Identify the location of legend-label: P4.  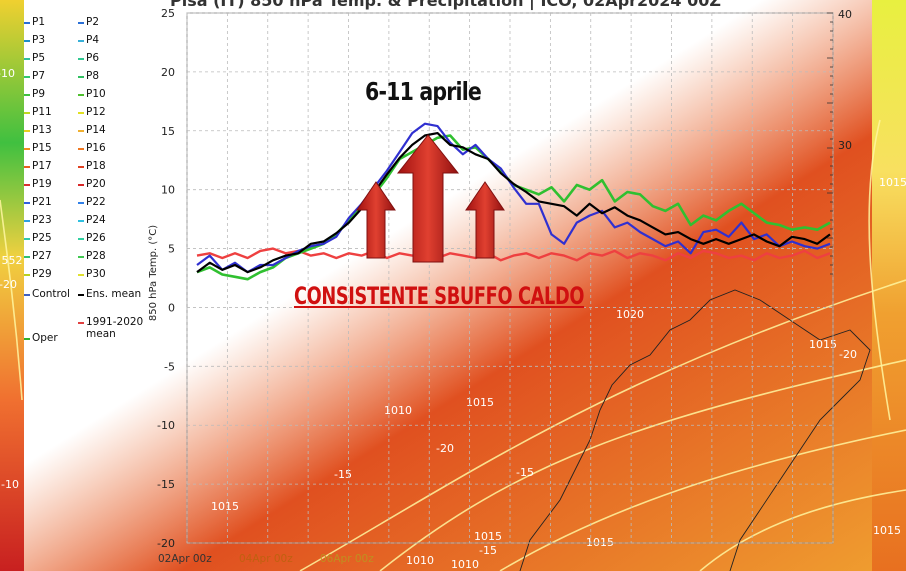
(93, 40).